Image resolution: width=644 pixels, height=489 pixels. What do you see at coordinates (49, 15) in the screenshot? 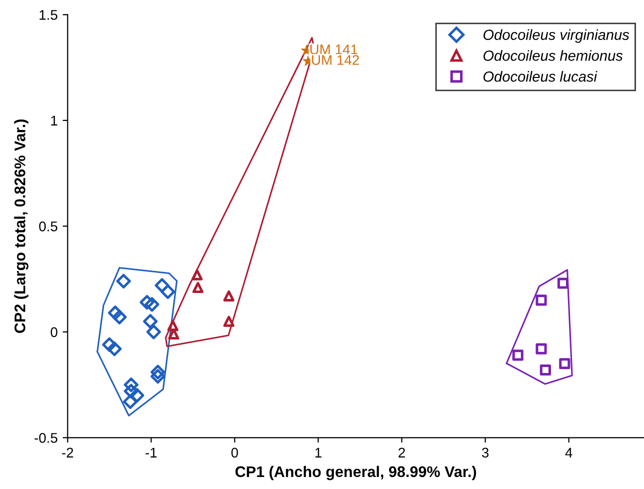
I see `y-tick-label: 1.5` at bounding box center [49, 15].